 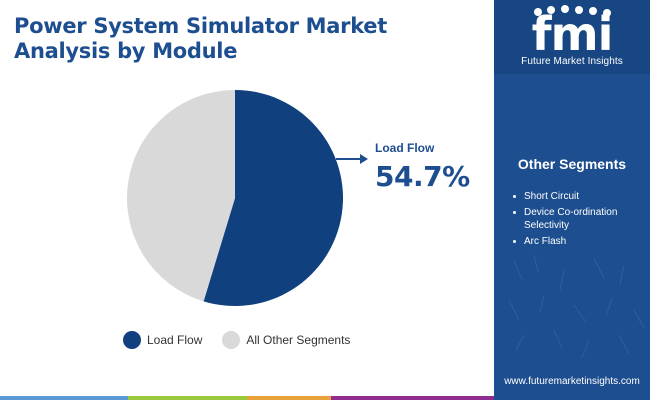 What do you see at coordinates (405, 148) in the screenshot?
I see `callout-label: Load Flow` at bounding box center [405, 148].